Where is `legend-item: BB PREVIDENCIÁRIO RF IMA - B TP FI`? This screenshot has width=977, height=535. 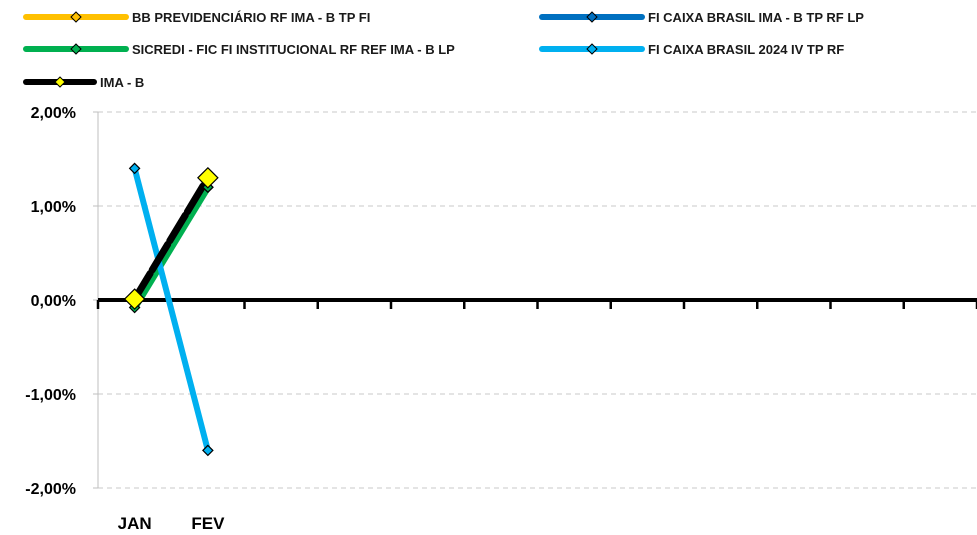
legend-item: BB PREVIDENCIÁRIO RF IMA - B TP FI is located at coordinates (196, 17).